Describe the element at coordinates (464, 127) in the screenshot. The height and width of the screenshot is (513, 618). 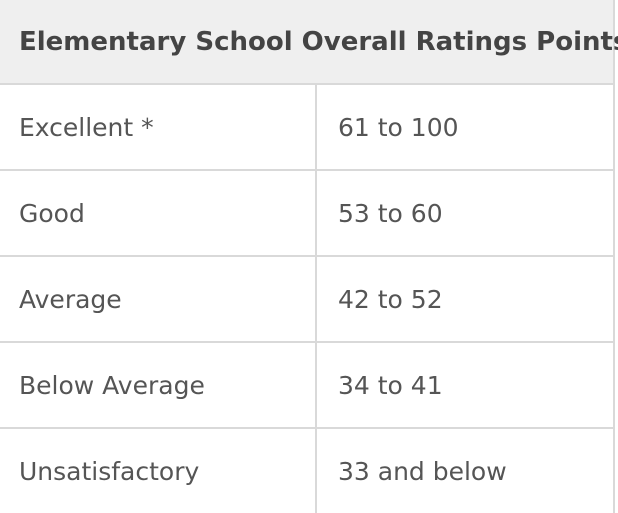
I see `points-cell: 61 to 100` at that location.